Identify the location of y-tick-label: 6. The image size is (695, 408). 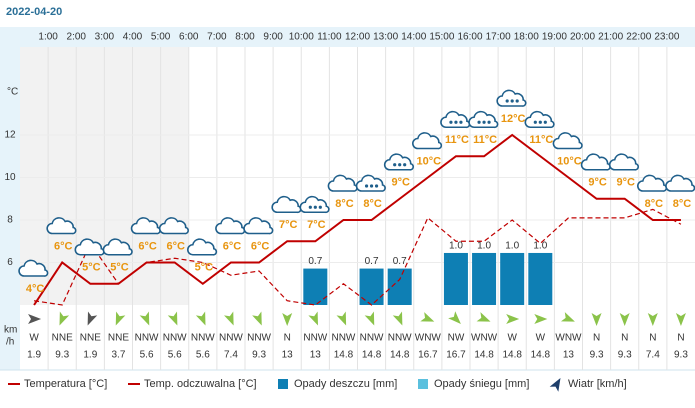
(10, 262).